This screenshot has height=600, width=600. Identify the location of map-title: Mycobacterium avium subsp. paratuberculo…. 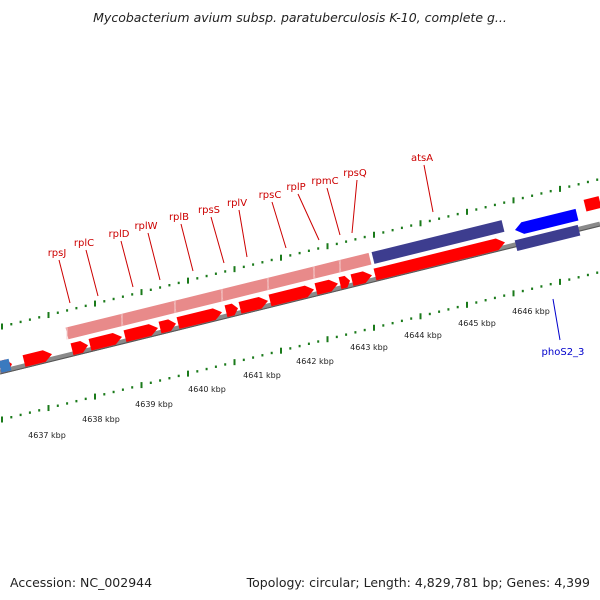
(300, 17).